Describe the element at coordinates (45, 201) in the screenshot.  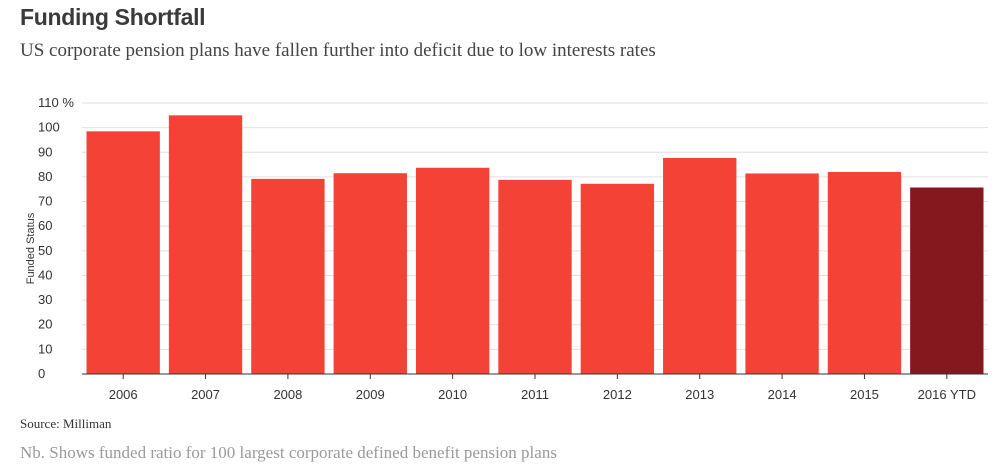
I see `y-tick-label: 70` at that location.